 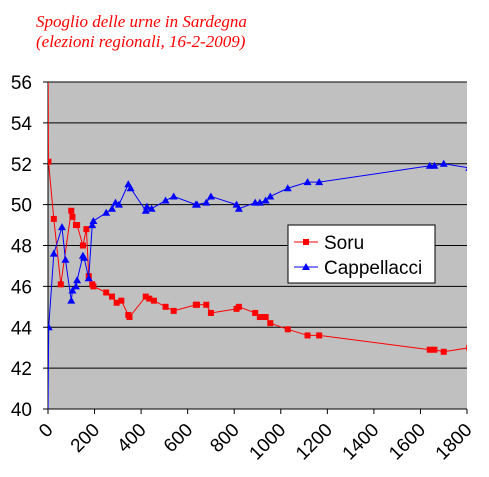 What do you see at coordinates (21, 206) in the screenshot?
I see `y-tick-label: 50` at bounding box center [21, 206].